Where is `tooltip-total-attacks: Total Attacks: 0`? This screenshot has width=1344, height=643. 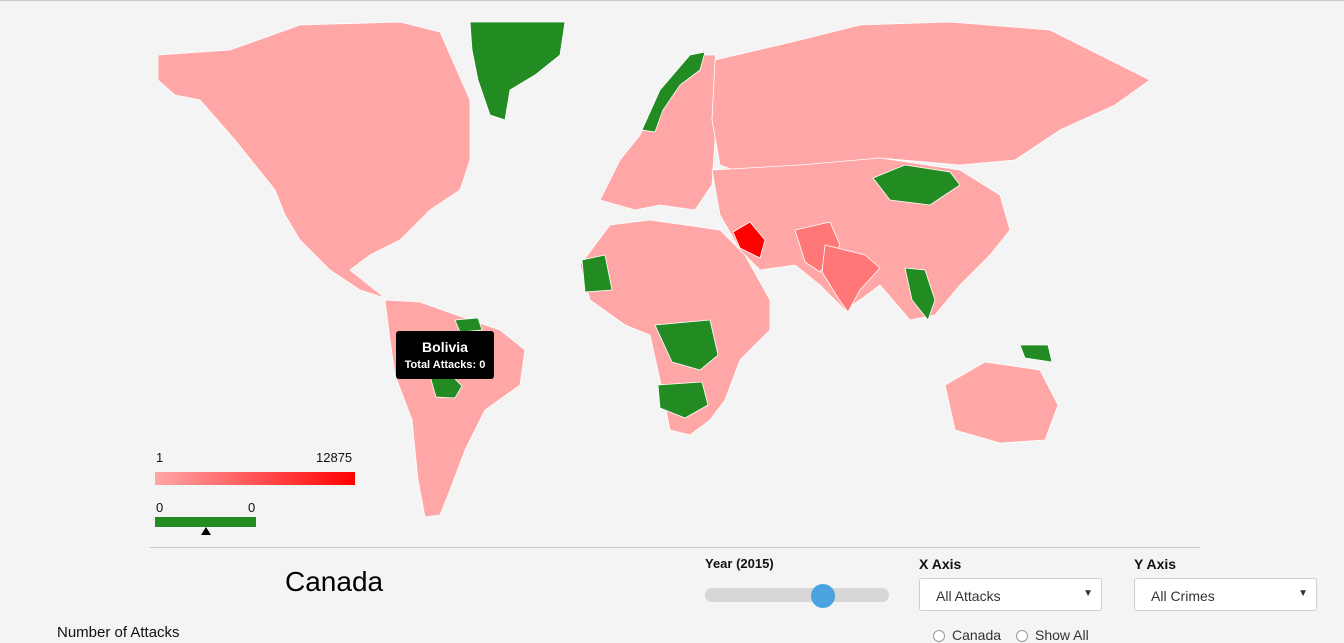
tooltip-total-attacks: Total Attacks: 0 is located at coordinates (445, 365).